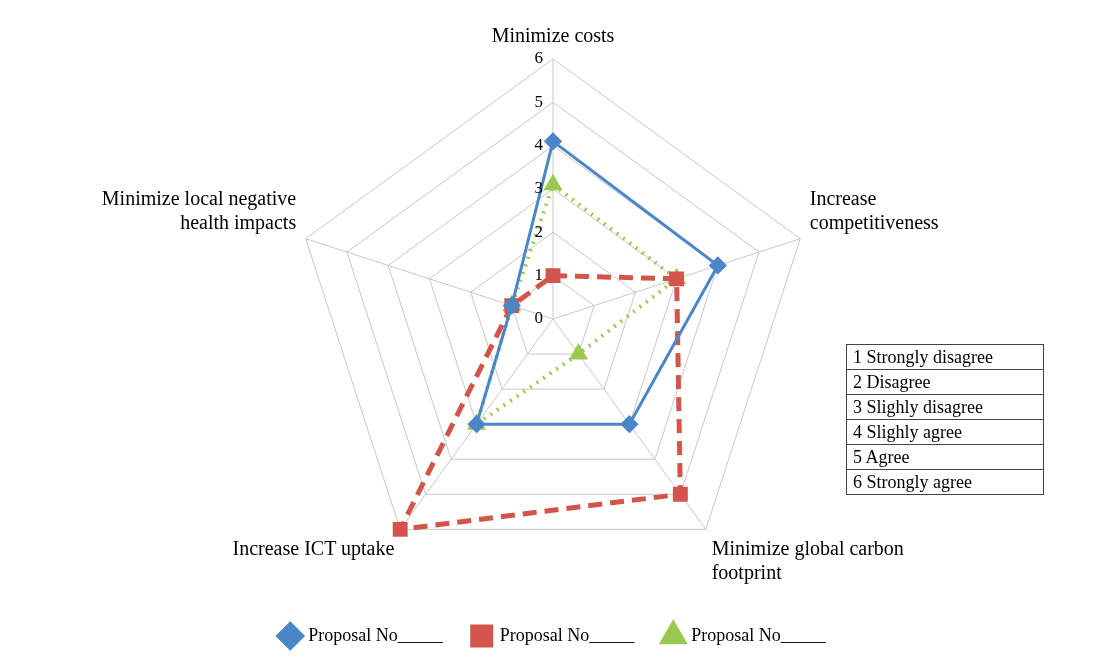 This screenshot has height=663, width=1107. Describe the element at coordinates (874, 210) in the screenshot. I see `spoke-label: Increase competitiveness` at that location.